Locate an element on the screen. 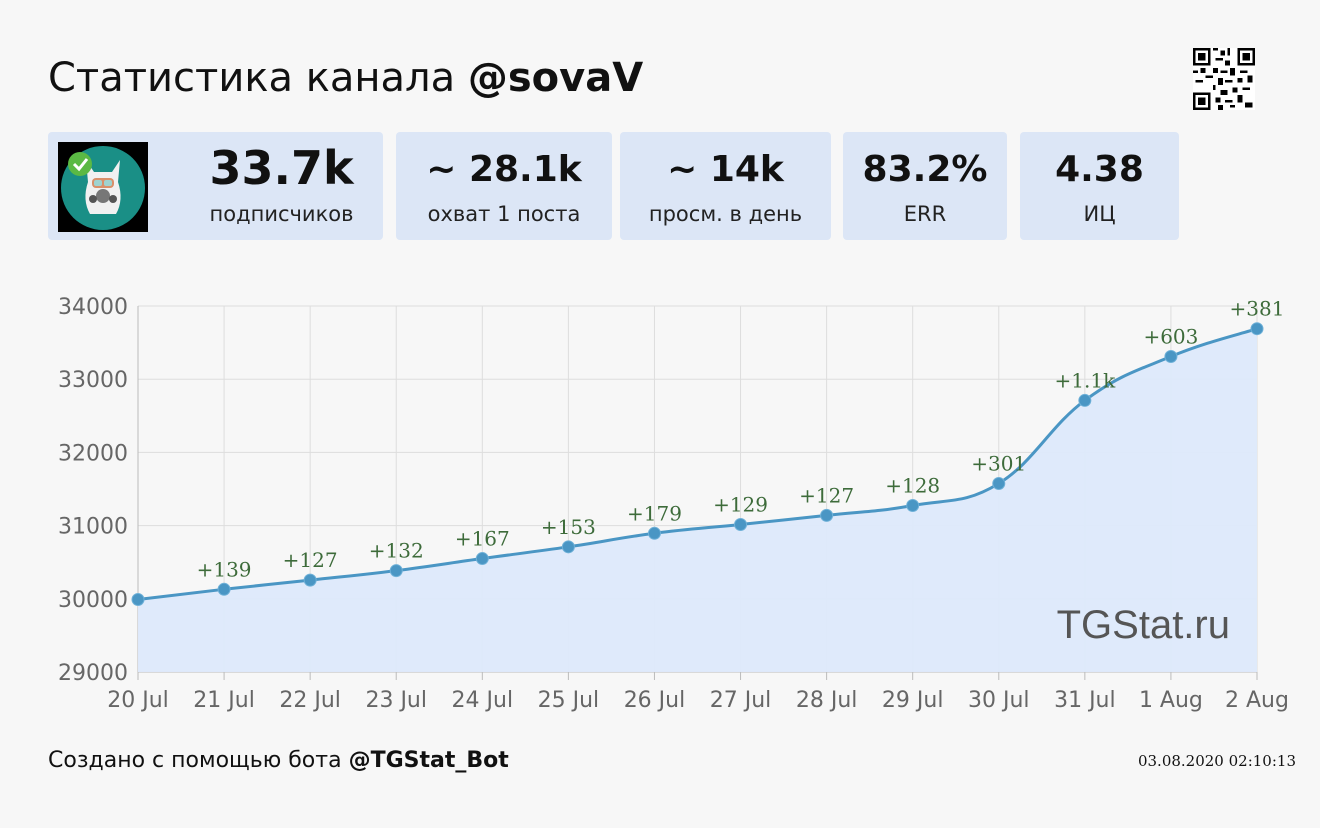 This screenshot has height=828, width=1320. data-label: +132 is located at coordinates (396, 551).